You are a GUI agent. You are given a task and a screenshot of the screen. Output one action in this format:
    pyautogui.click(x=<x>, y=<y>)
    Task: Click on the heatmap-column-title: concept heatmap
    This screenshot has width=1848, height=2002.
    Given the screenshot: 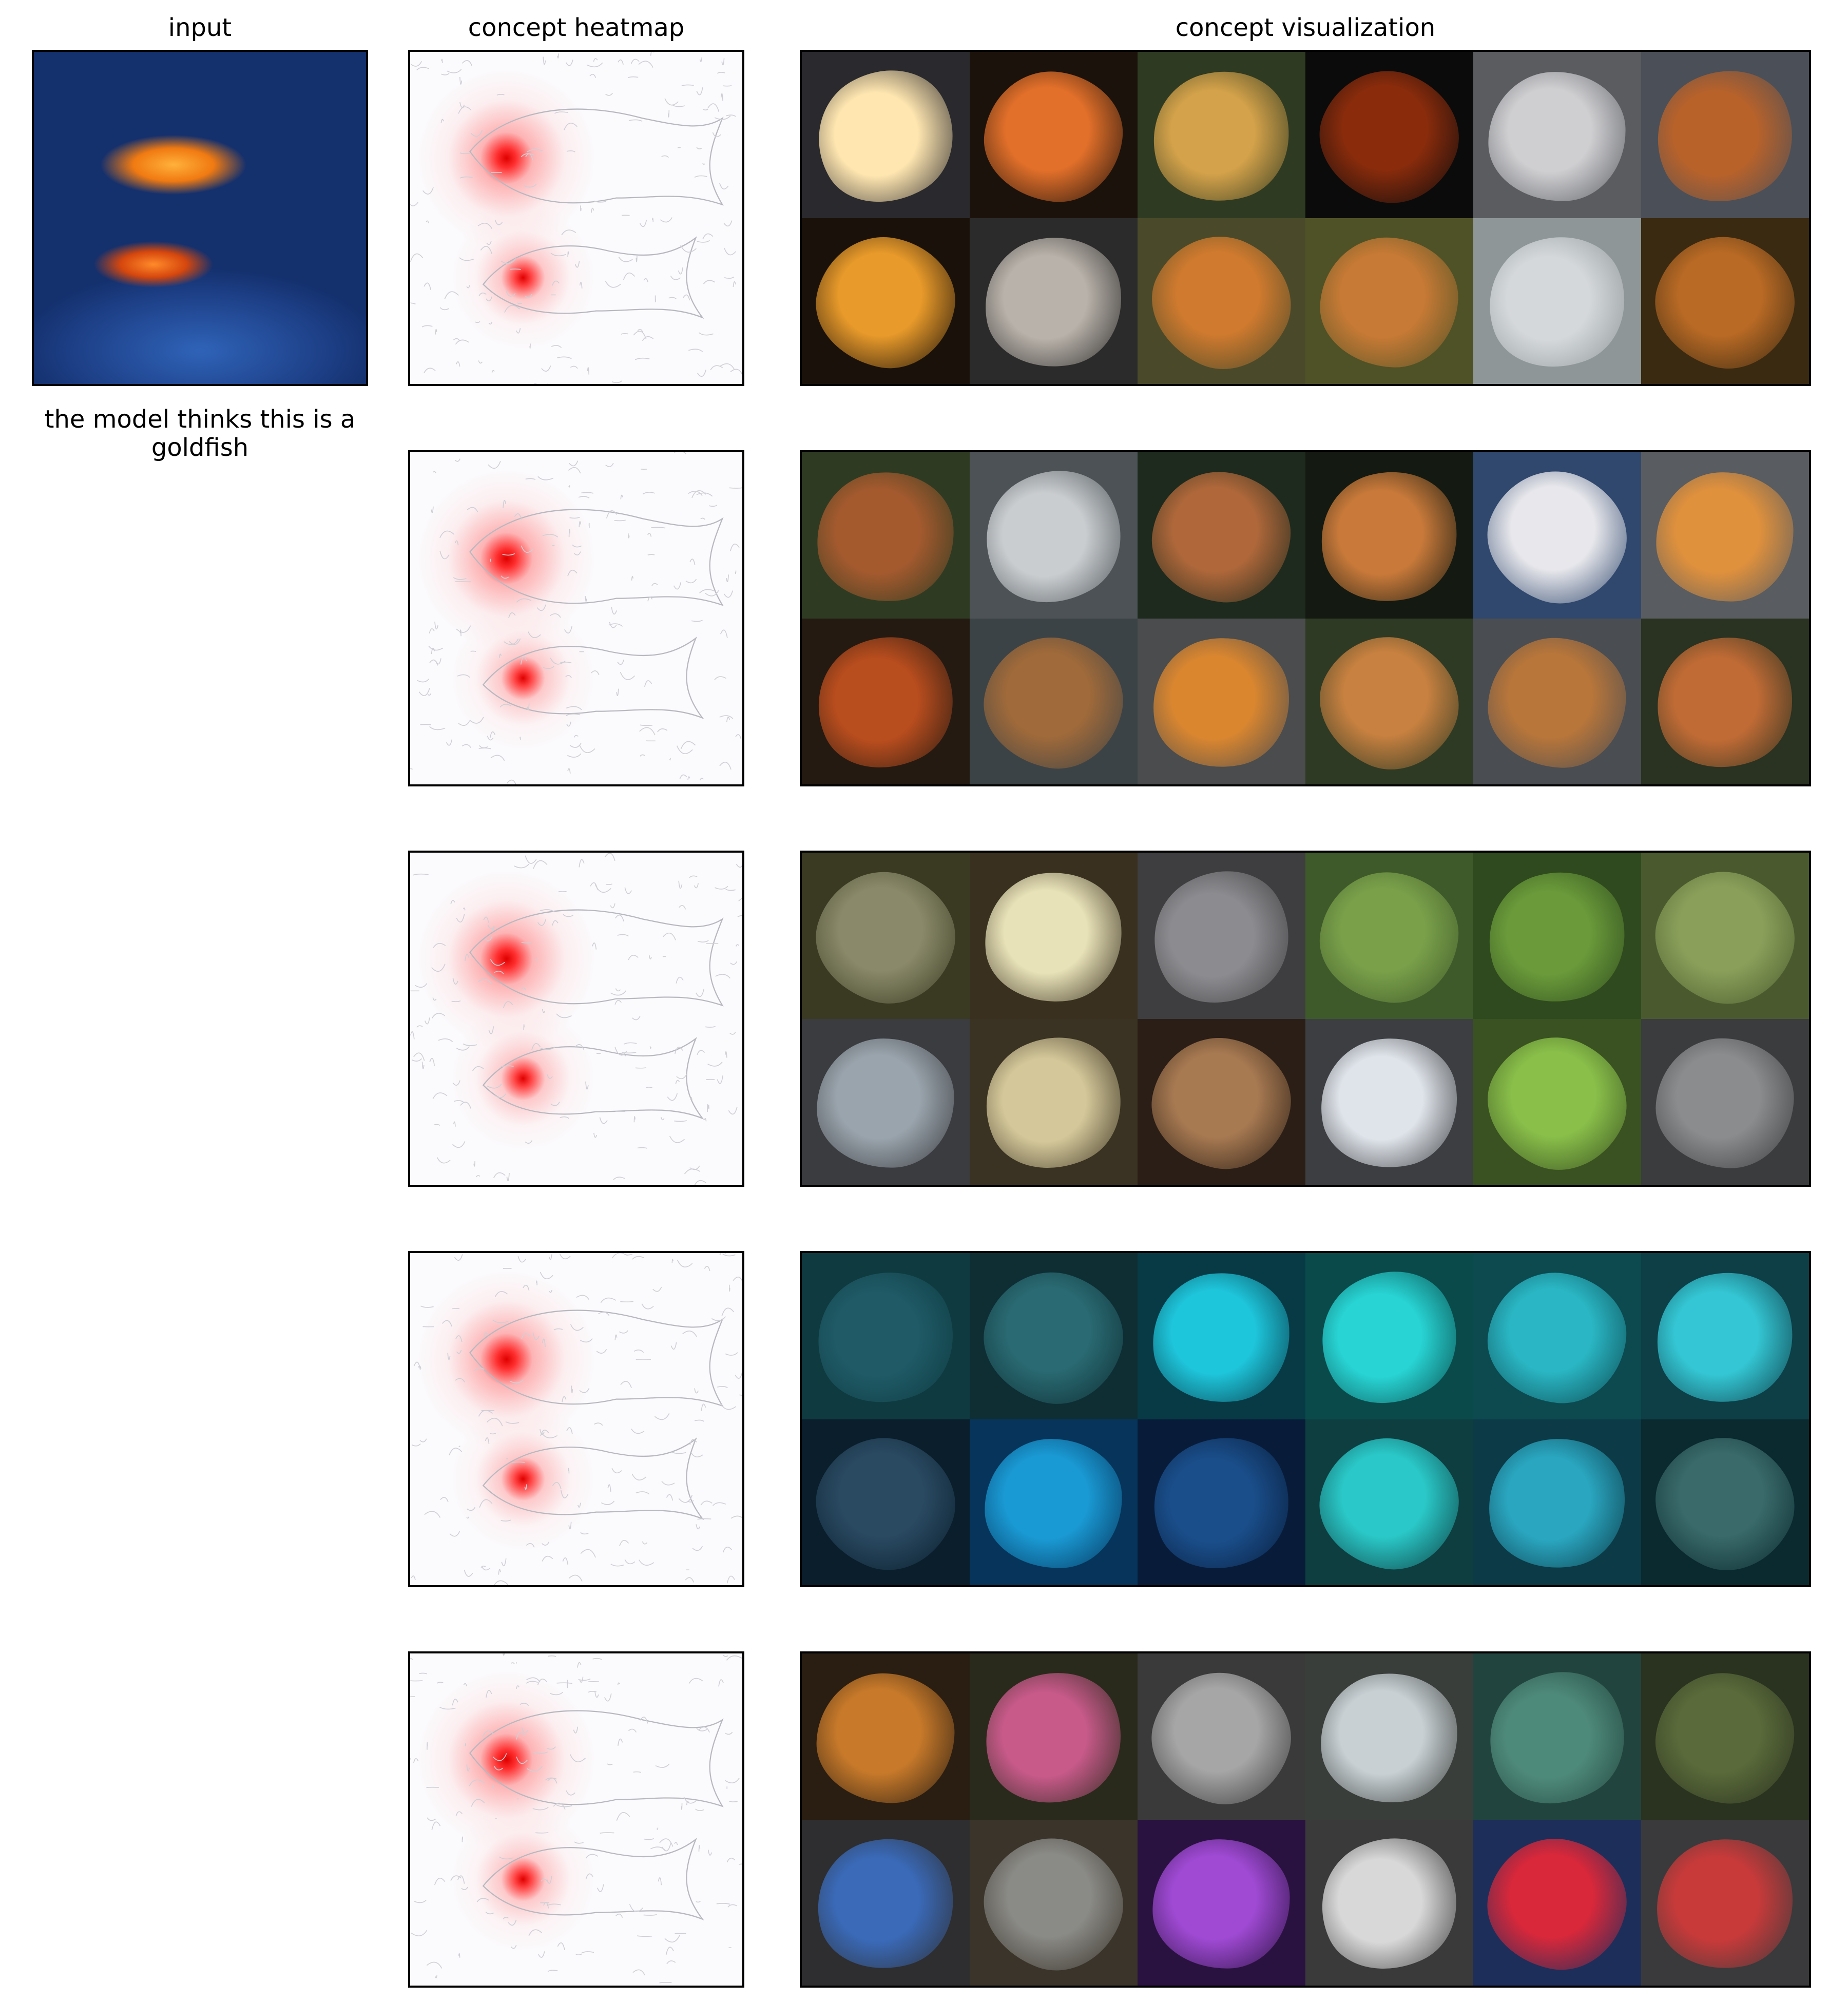 What is the action you would take?
    pyautogui.click(x=576, y=27)
    